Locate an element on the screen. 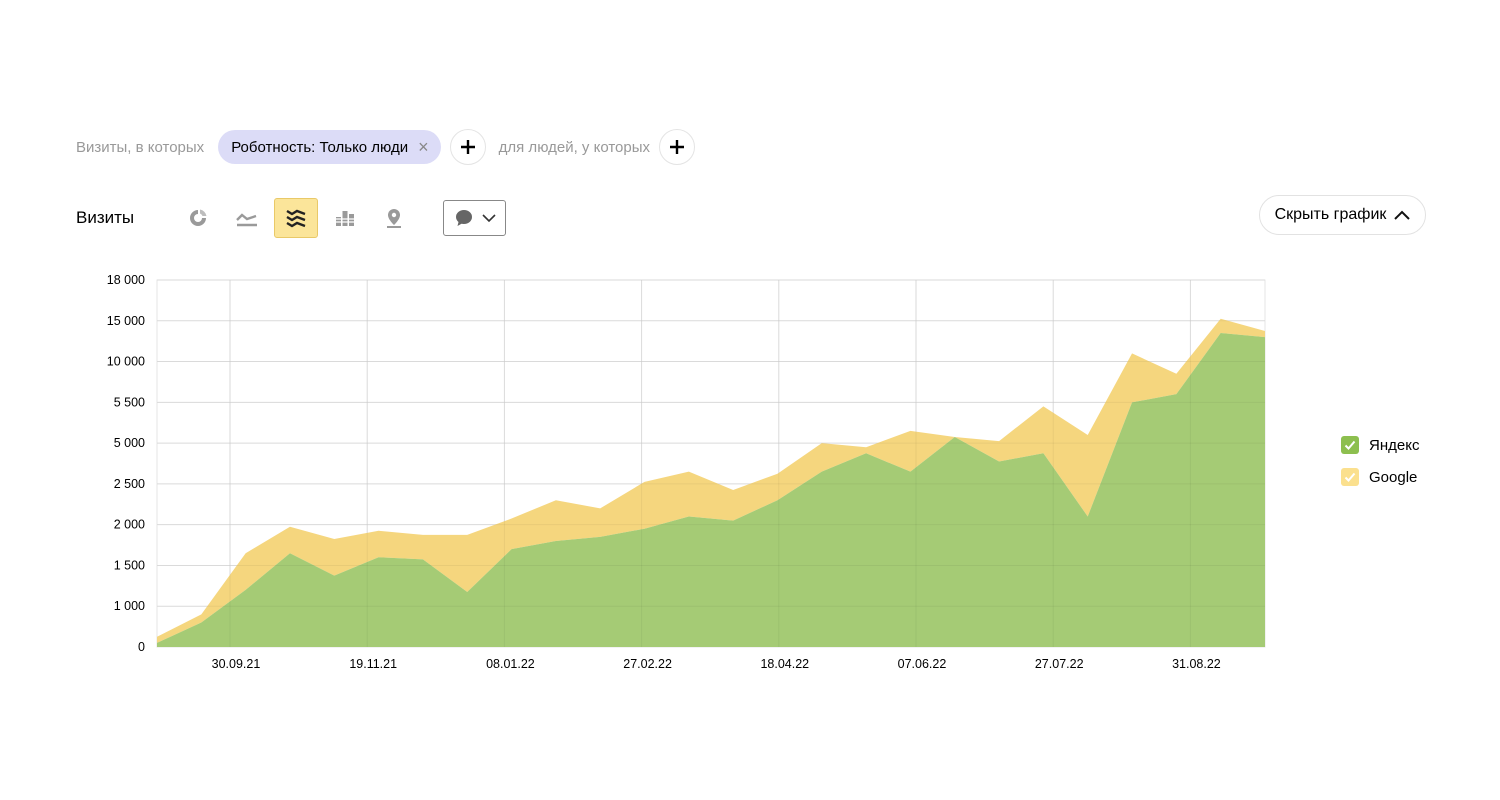 This screenshot has height=800, width=1500. bar-chart-button is located at coordinates (345, 218).